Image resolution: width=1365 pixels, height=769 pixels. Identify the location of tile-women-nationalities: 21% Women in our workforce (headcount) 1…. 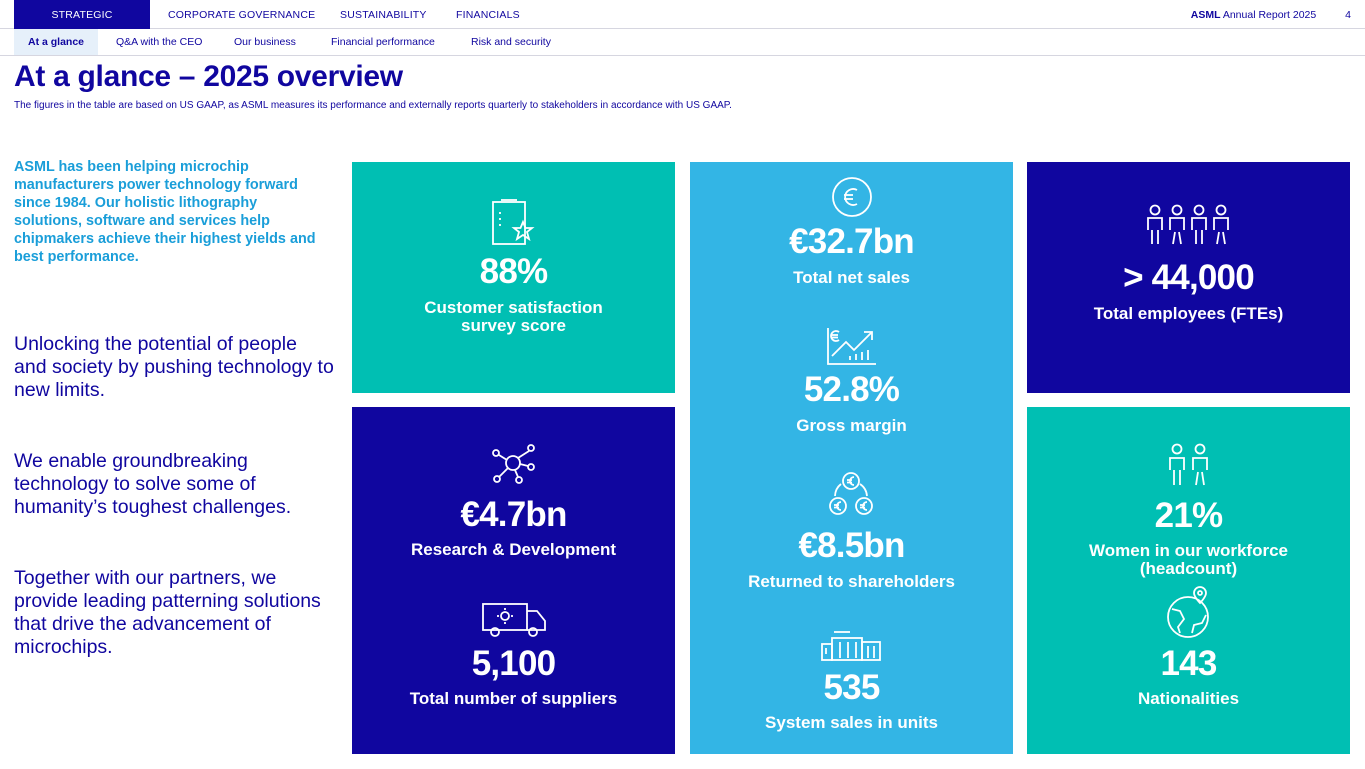
(1188, 580).